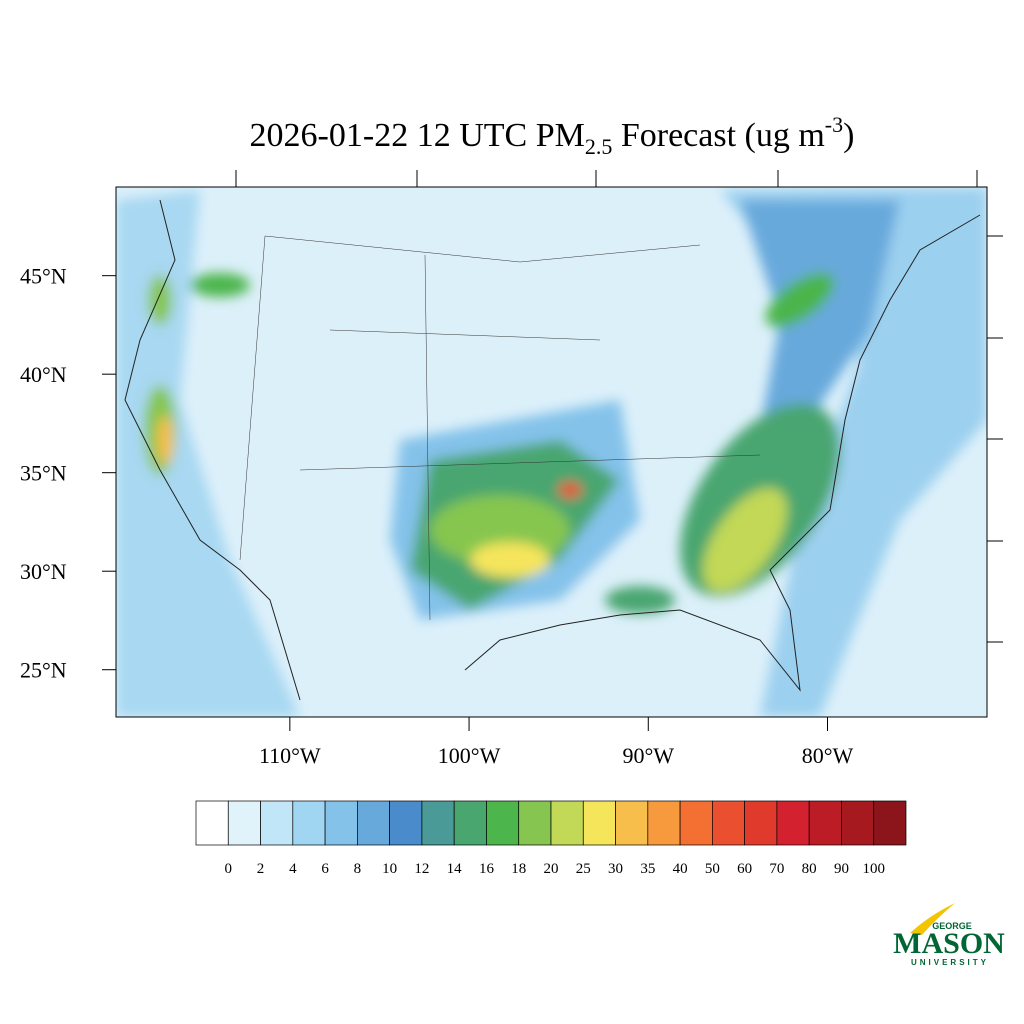 The width and height of the screenshot is (1024, 1024). Describe the element at coordinates (469, 755) in the screenshot. I see `lon-label: 100°W` at that location.